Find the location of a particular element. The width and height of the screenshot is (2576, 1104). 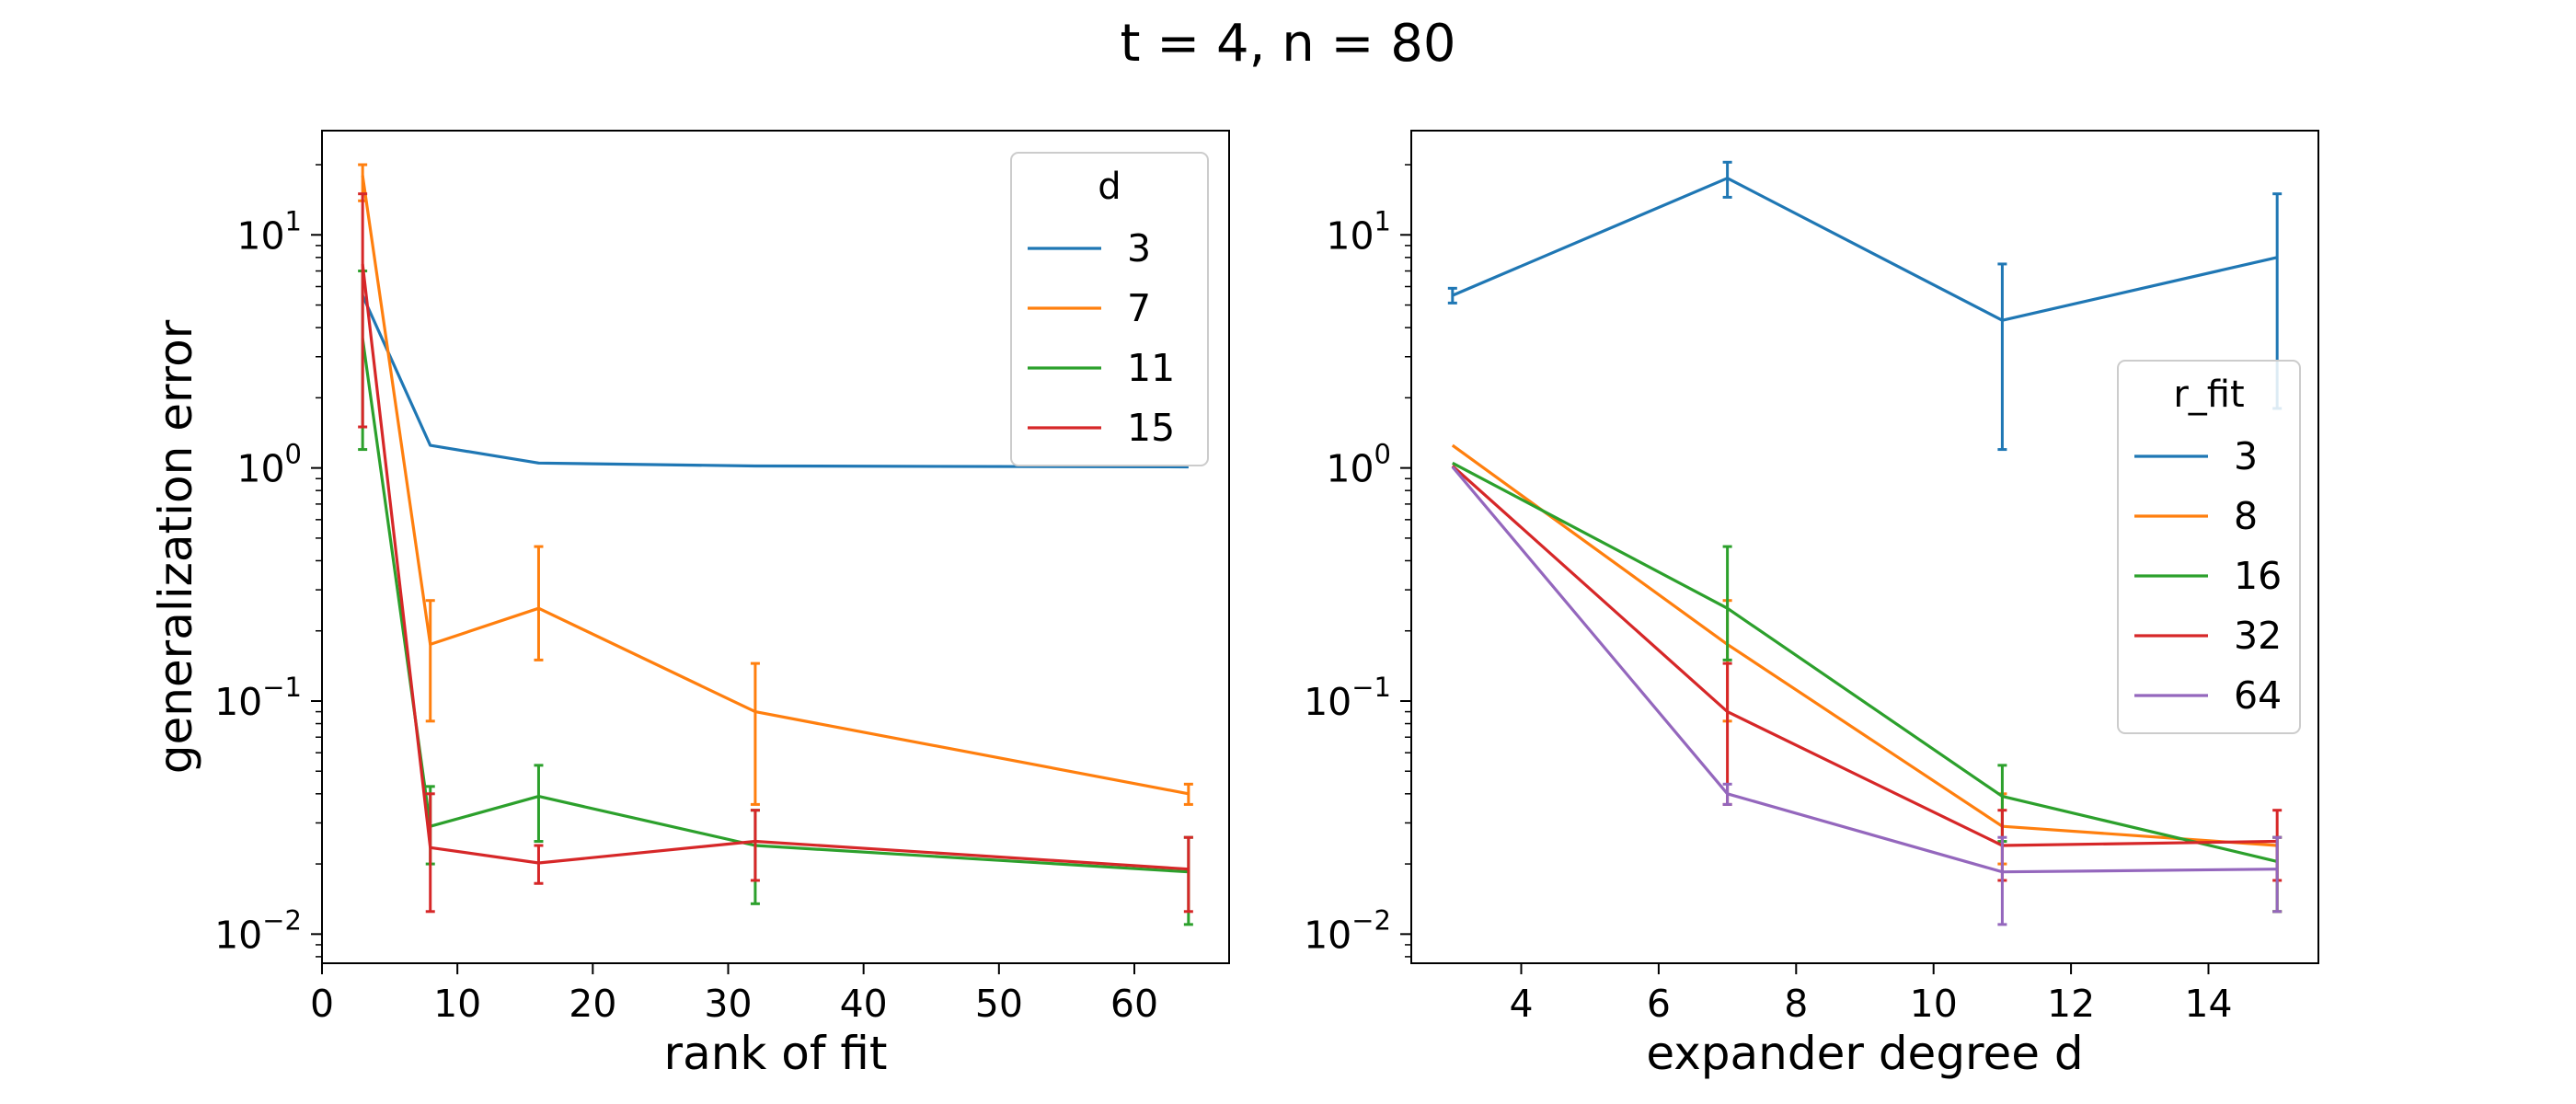

right-y-tick-label: 10⁻¹ is located at coordinates (1347, 698).